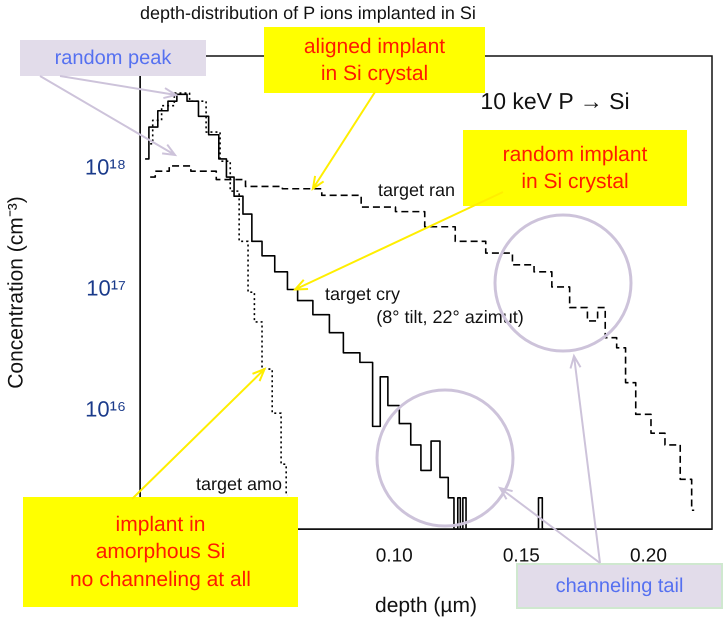 This screenshot has height=623, width=723. What do you see at coordinates (575, 168) in the screenshot?
I see `callout-box: random implant in Si crystal` at bounding box center [575, 168].